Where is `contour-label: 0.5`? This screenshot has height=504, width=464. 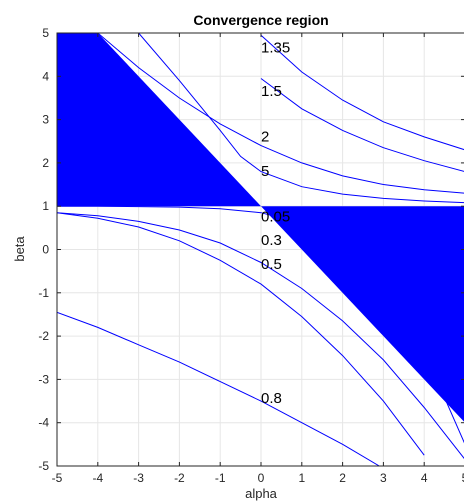 contour-label: 0.5 is located at coordinates (271, 264).